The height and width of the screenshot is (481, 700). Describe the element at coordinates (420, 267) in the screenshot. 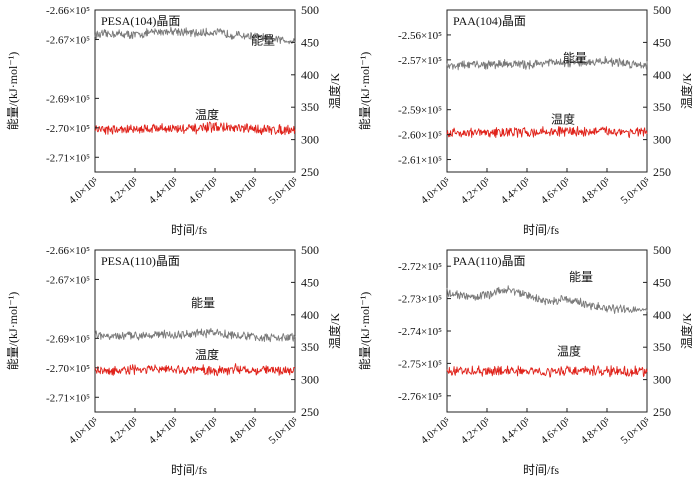

I see `y-tick-label-left: -2.72×10⁵` at that location.